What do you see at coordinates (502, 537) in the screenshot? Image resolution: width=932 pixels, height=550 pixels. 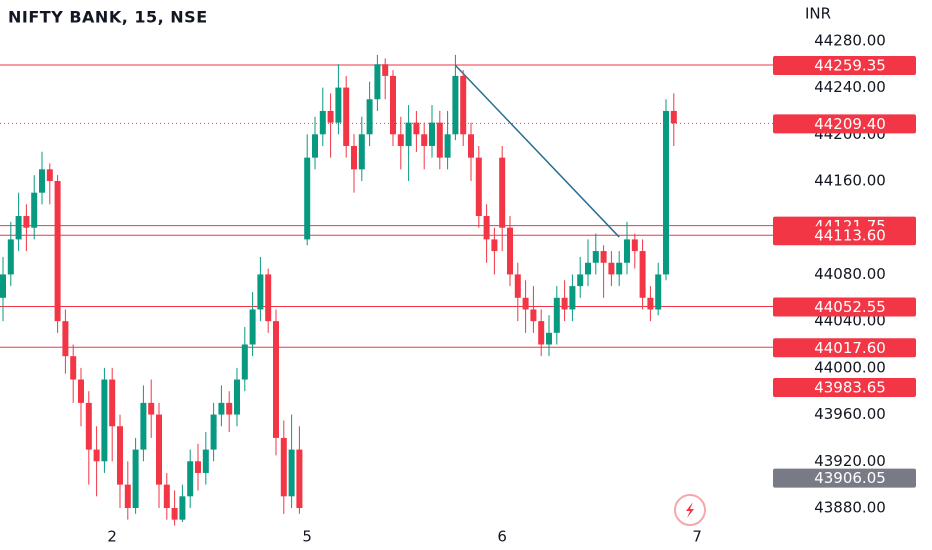 I see `x-tick-label: 6` at bounding box center [502, 537].